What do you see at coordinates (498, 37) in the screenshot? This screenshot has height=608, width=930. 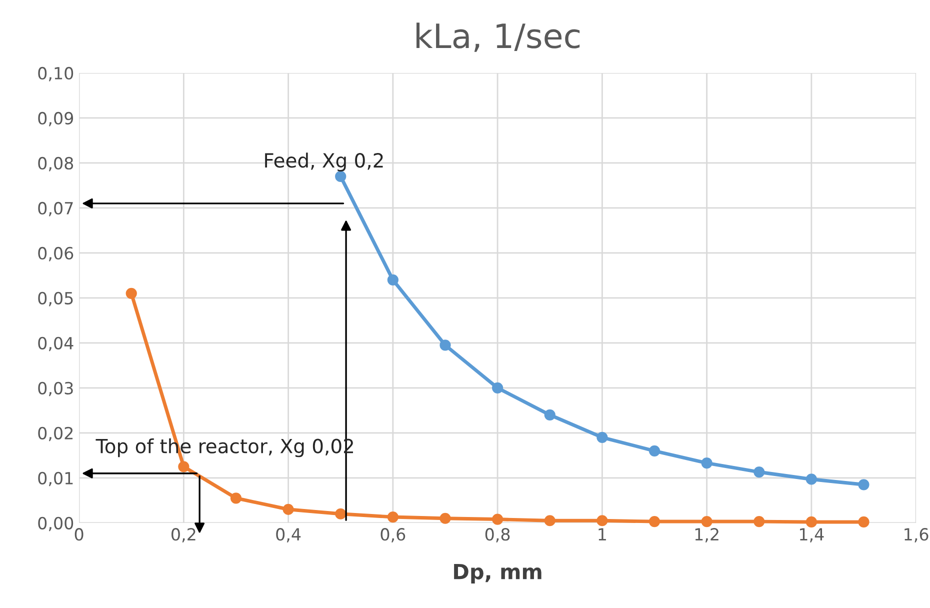 I see `chart-title: kLa, 1/sec` at bounding box center [498, 37].